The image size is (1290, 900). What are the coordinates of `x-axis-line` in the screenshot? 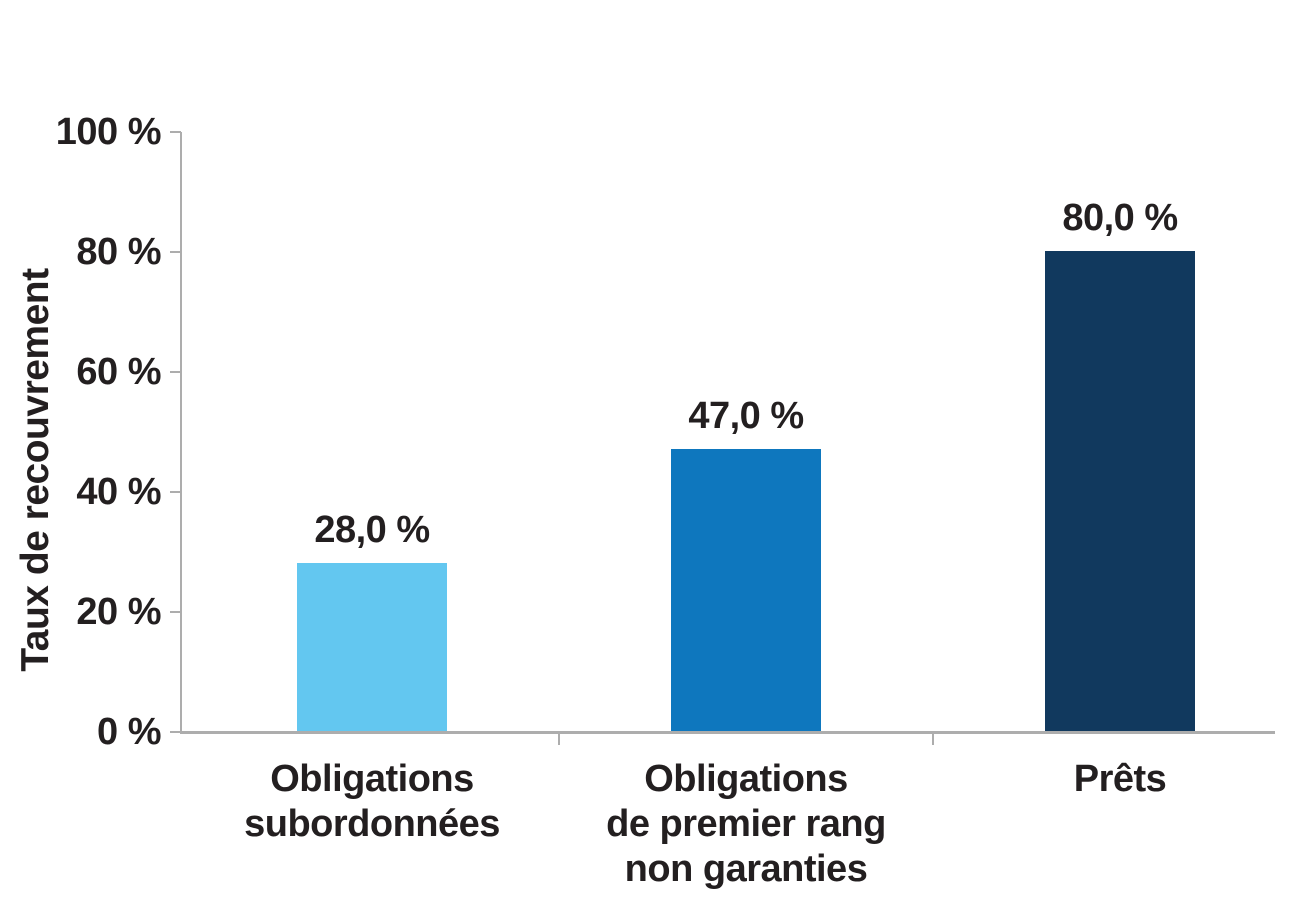 It's located at (727, 732).